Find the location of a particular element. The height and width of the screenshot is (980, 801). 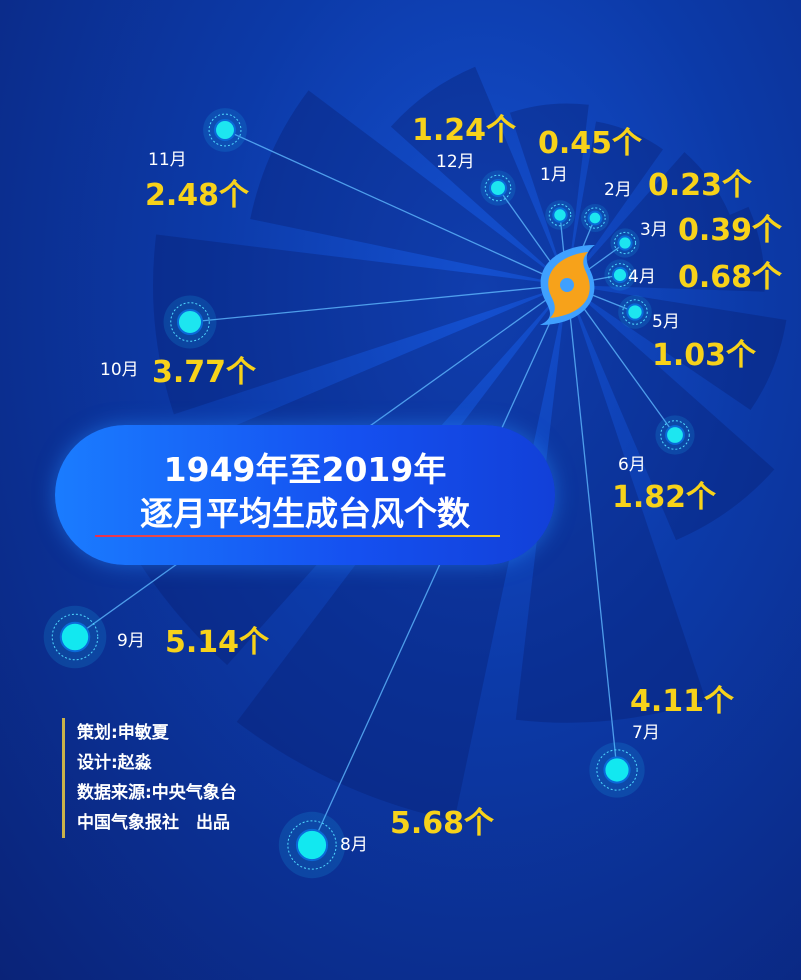

month-label-2: 2月 is located at coordinates (618, 190).